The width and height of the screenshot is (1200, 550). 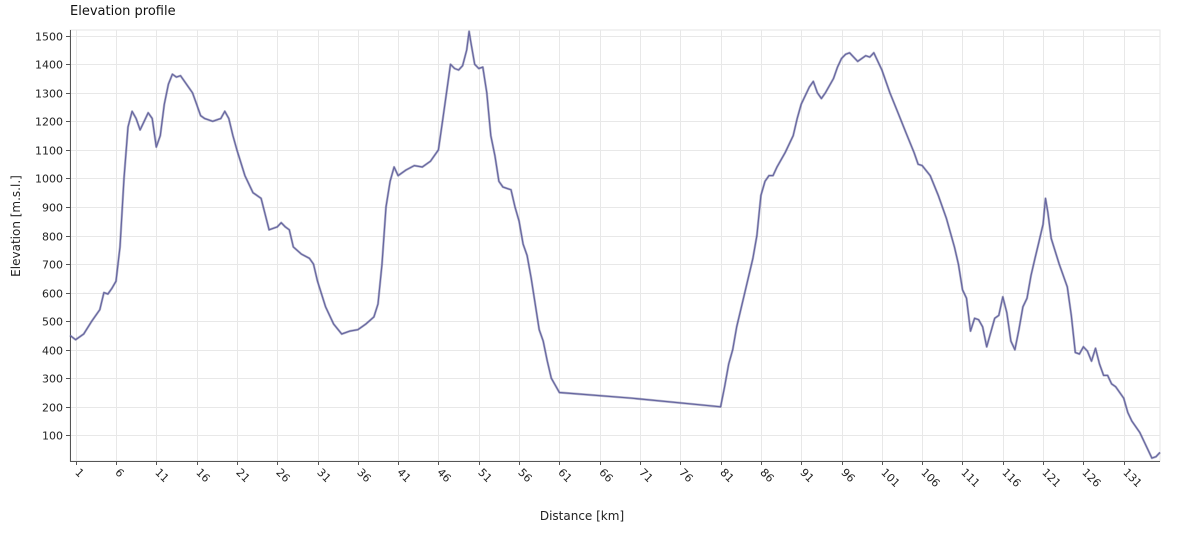 What do you see at coordinates (242, 475) in the screenshot?
I see `x-tick-label: 21` at bounding box center [242, 475].